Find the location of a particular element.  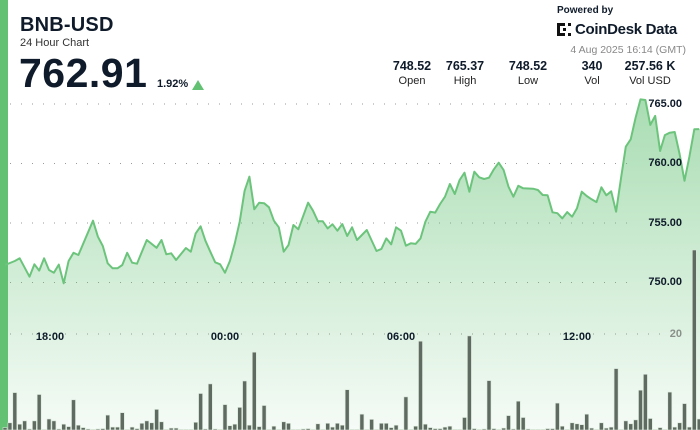

change-percent: 1.92% is located at coordinates (173, 84).